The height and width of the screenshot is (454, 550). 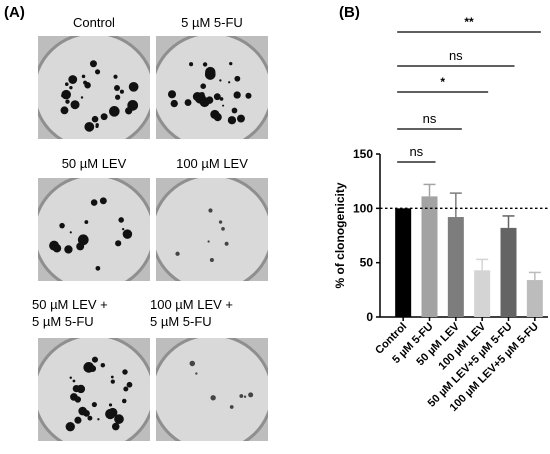 I want to click on y-tick-label: 150, so click(x=363, y=154).